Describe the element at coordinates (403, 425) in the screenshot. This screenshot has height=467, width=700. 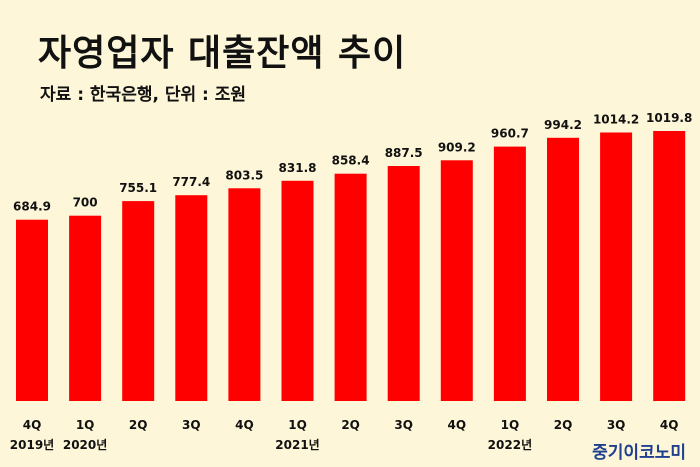
I see `category-label-7: 3Q` at that location.